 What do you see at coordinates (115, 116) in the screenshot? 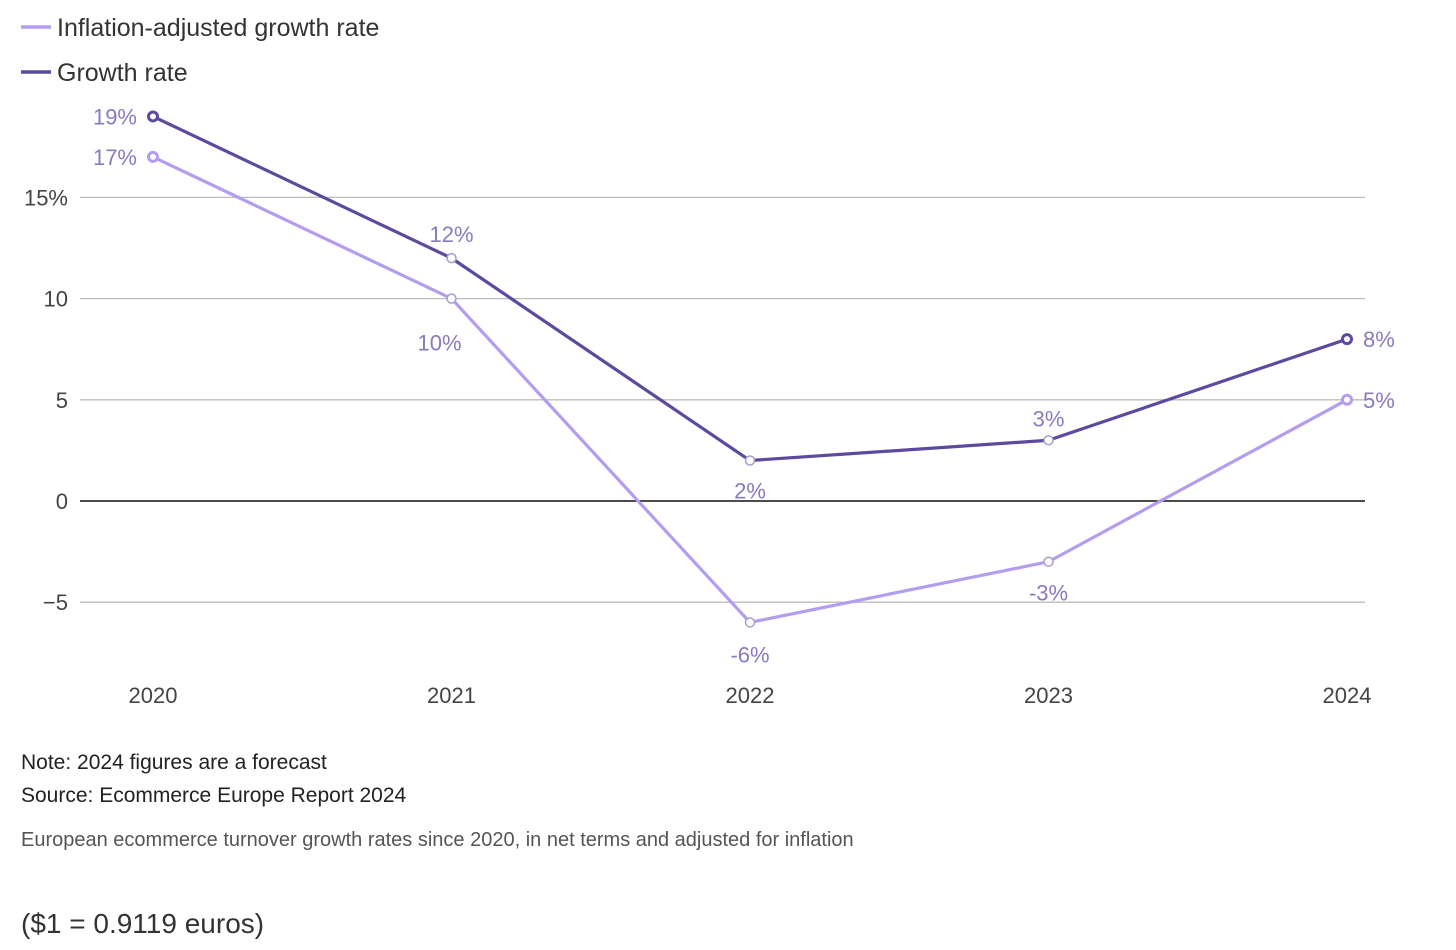
I see `data-label: 19%` at bounding box center [115, 116].